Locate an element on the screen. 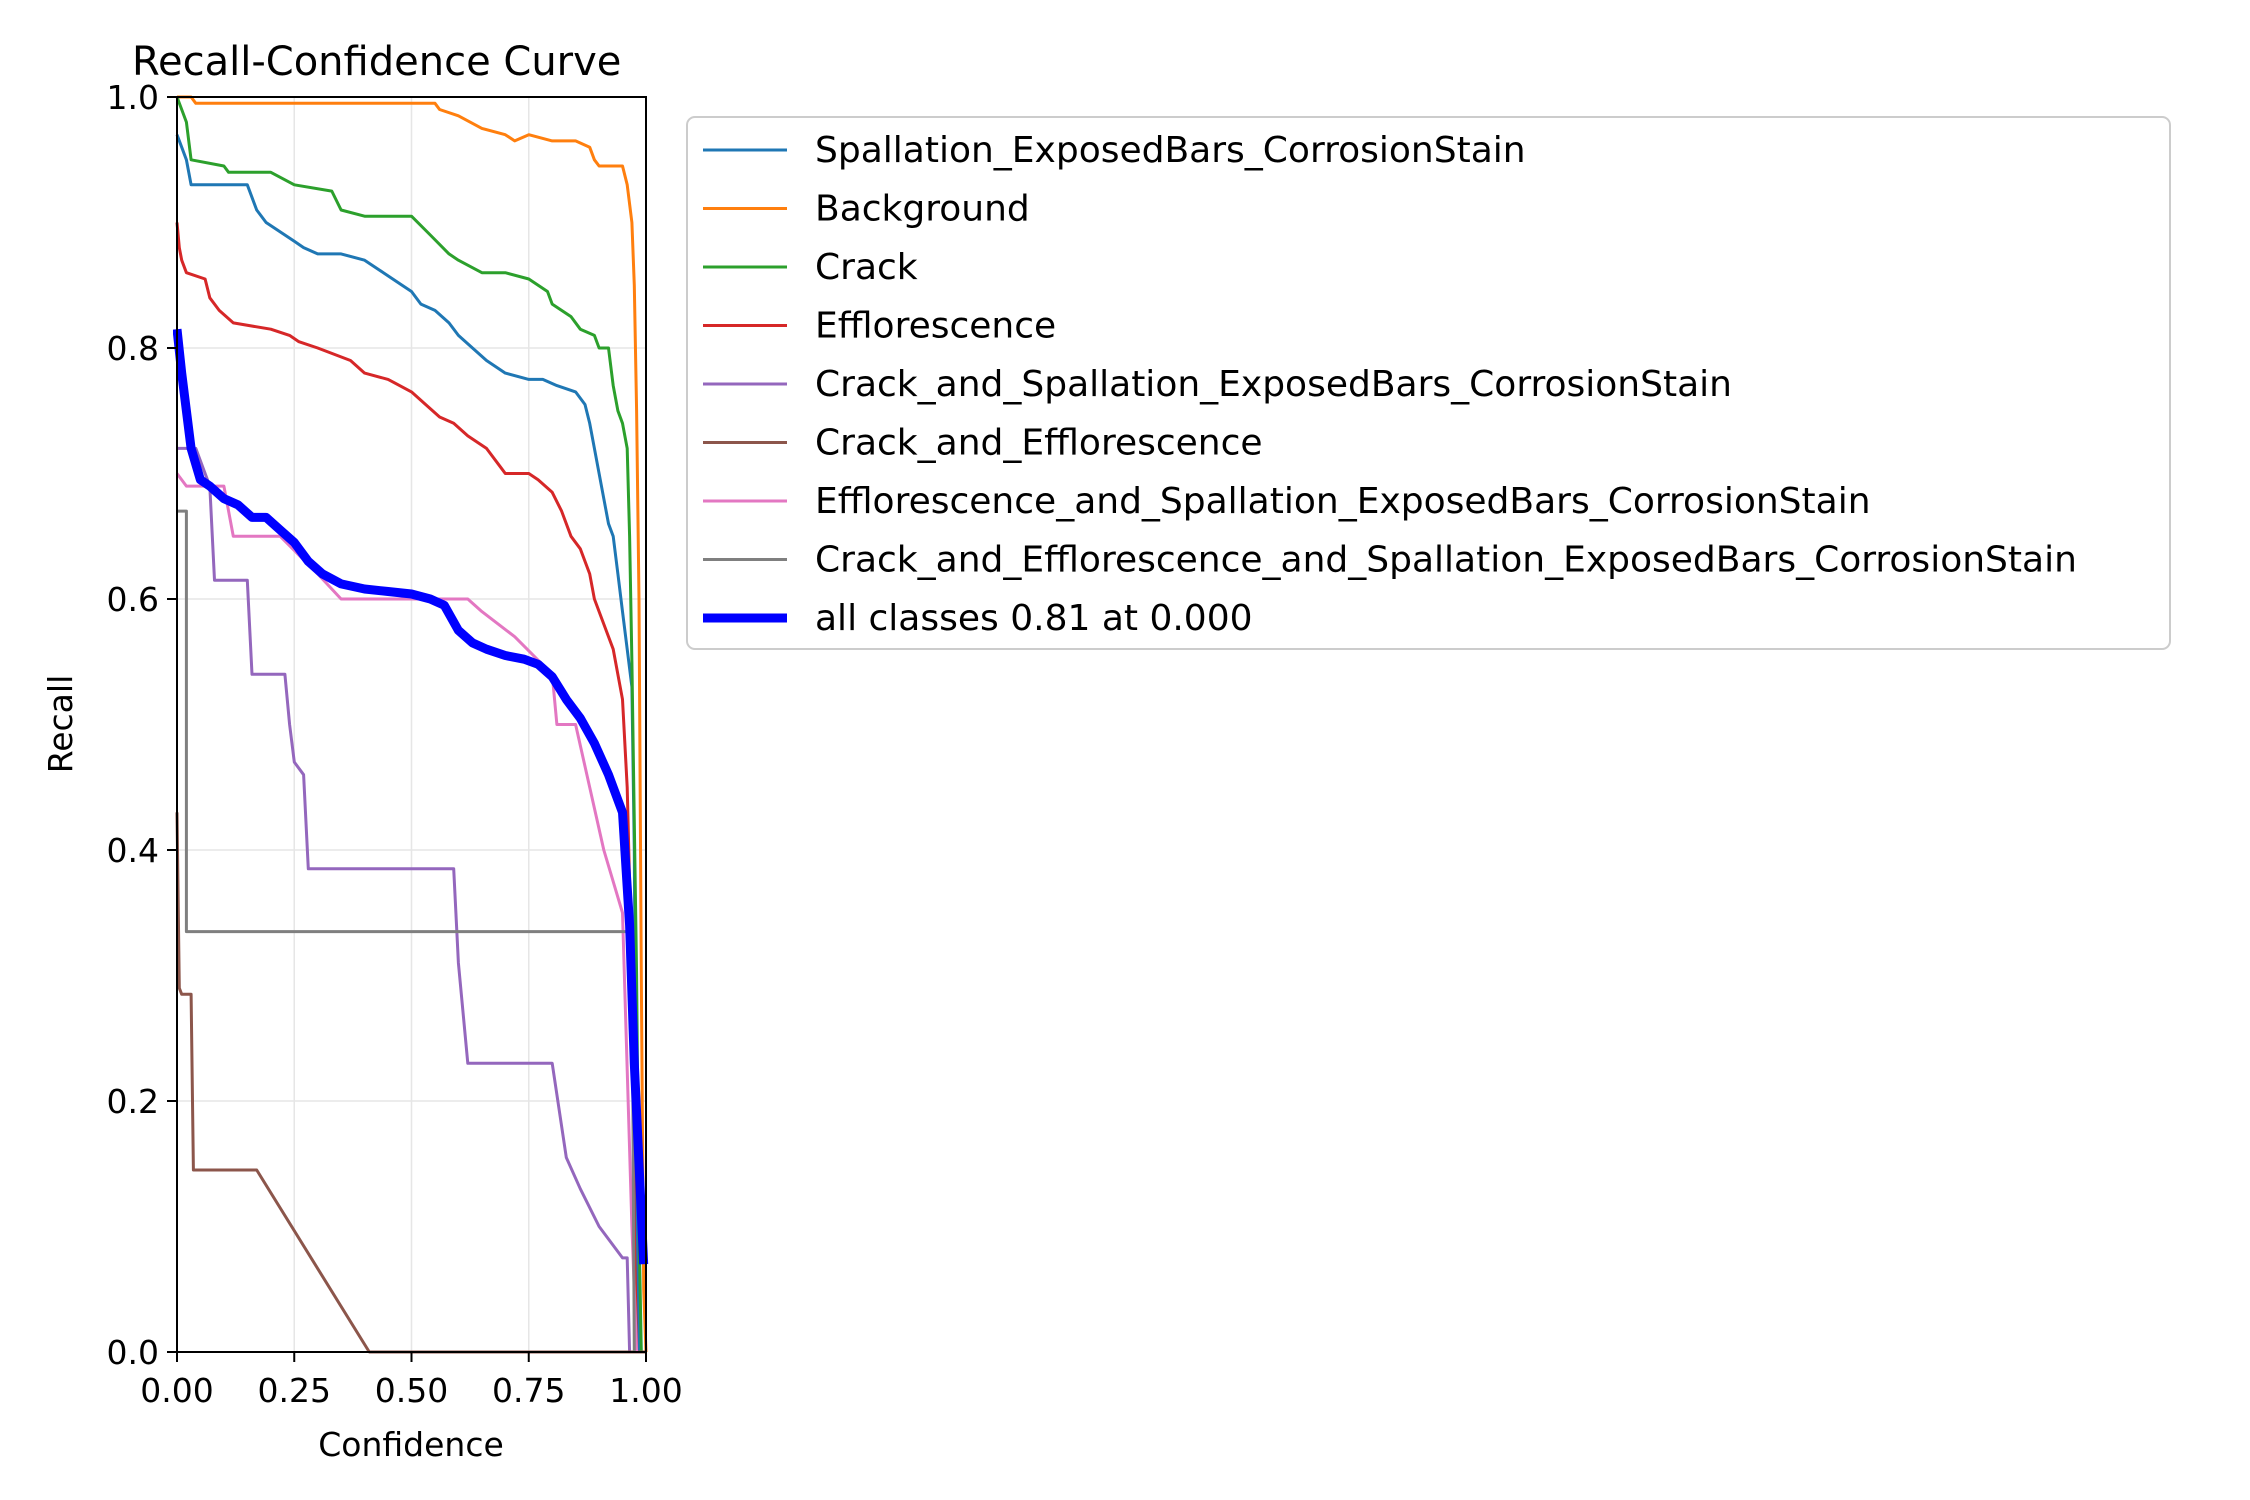 This screenshot has height=1500, width=2250. y-tick-label: 0.2 is located at coordinates (133, 1101).